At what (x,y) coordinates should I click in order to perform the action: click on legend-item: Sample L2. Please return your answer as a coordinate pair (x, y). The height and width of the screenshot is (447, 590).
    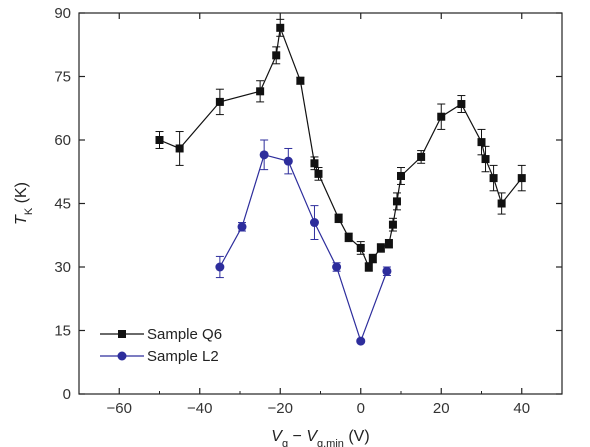
    Looking at the image, I should click on (159, 356).